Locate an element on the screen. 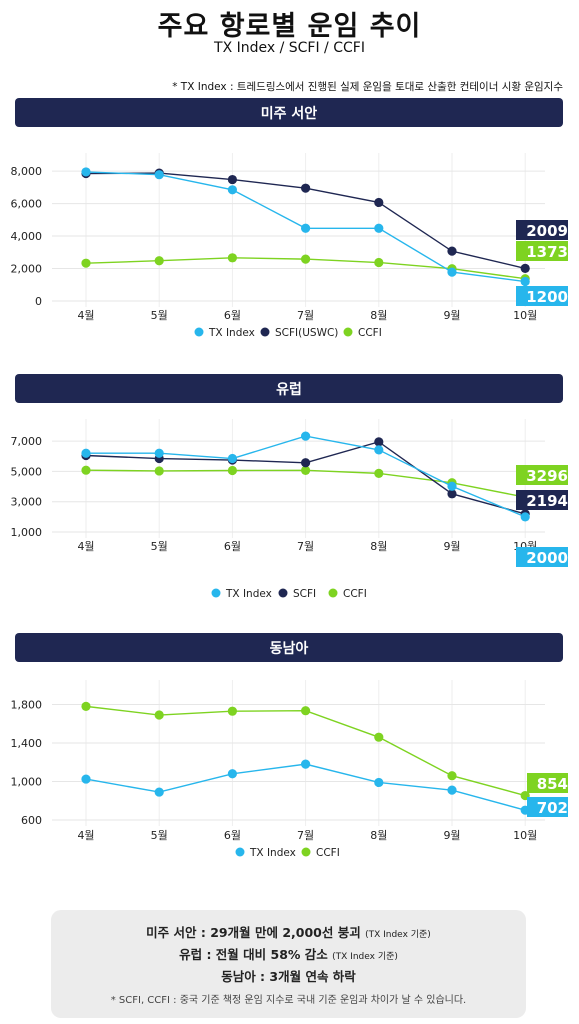 The height and width of the screenshot is (1024, 579). end-value-label-ccfi: 1373 is located at coordinates (542, 251).